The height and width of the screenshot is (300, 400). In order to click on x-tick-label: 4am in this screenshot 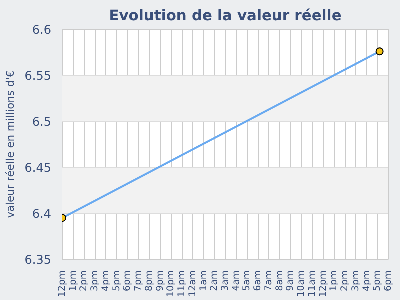, I will do `click(236, 281)`.